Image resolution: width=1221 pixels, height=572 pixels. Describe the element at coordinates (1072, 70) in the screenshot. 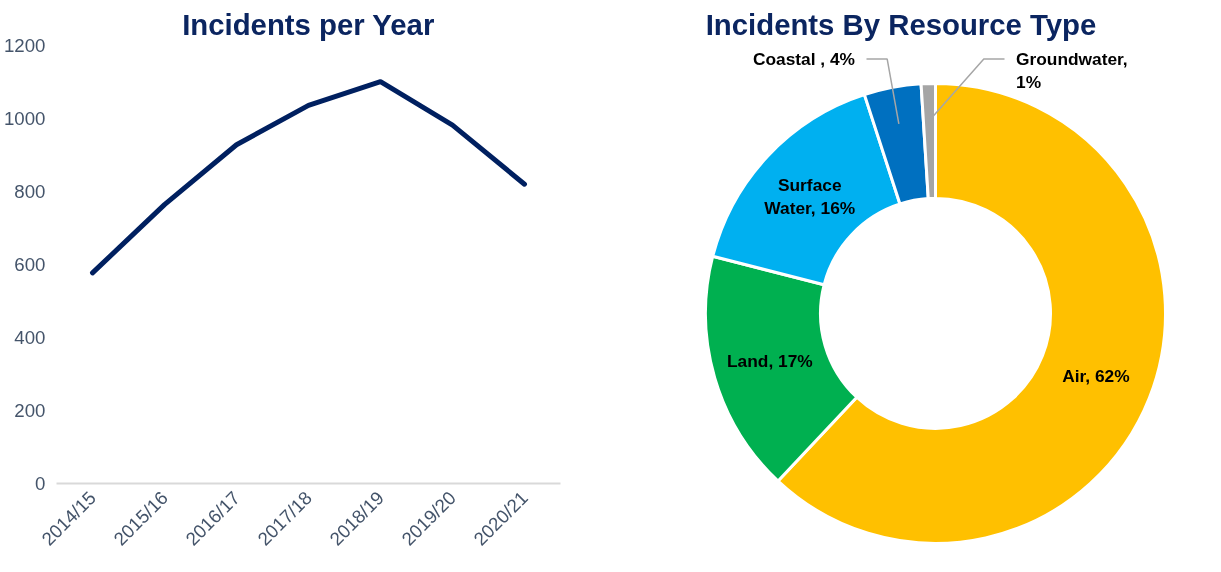

I see `slice-label: Groundwater, 1%` at that location.